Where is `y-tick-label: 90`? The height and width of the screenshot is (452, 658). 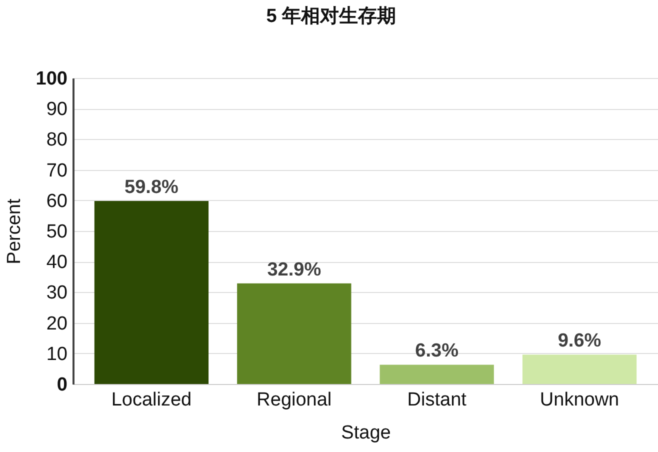
y-tick-label: 90 is located at coordinates (57, 109).